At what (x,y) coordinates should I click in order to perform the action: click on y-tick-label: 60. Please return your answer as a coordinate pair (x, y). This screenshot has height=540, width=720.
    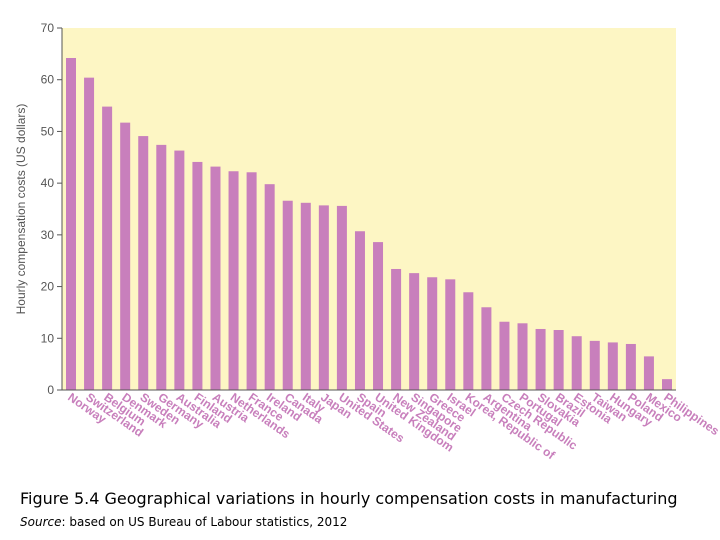
    Looking at the image, I should click on (48, 80).